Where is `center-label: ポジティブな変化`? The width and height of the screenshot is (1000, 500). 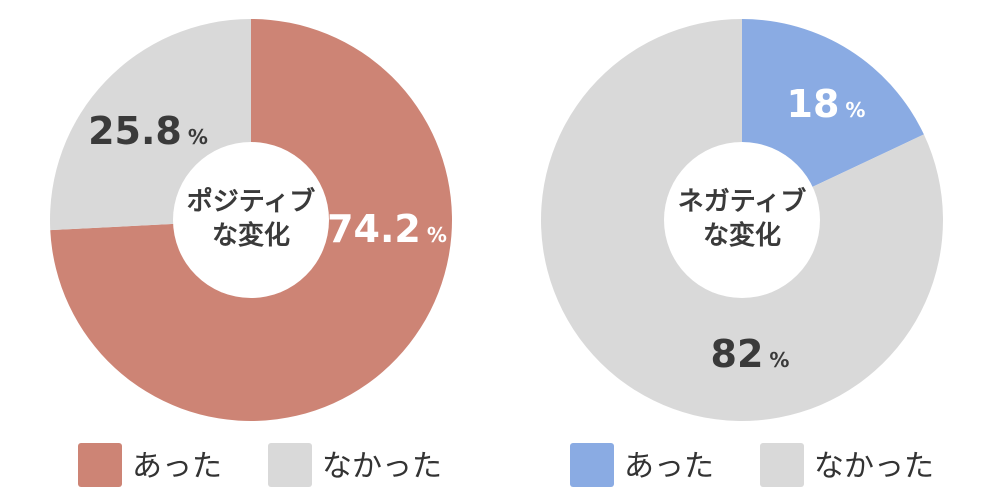 center-label: ポジティブな変化 is located at coordinates (251, 218).